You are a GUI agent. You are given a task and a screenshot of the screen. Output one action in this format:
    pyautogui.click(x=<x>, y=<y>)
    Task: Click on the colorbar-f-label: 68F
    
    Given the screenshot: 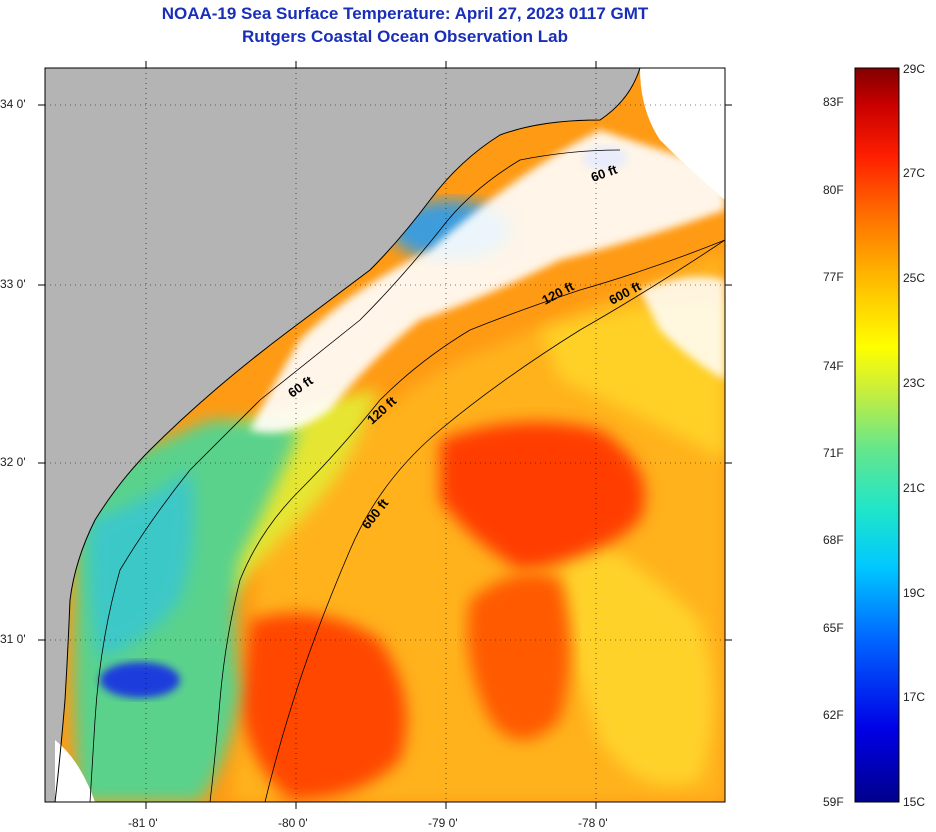 What is the action you would take?
    pyautogui.click(x=833, y=540)
    